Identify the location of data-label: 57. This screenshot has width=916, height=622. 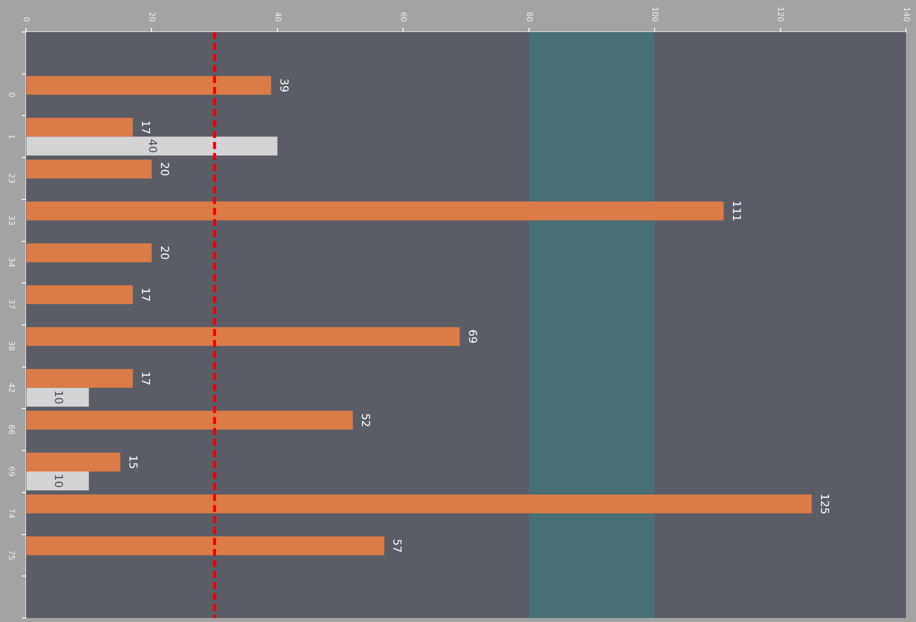
(397, 545).